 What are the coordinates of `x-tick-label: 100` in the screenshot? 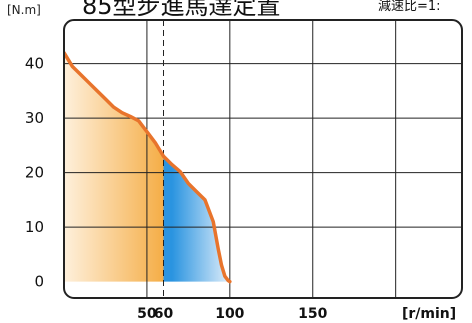 It's located at (229, 314).